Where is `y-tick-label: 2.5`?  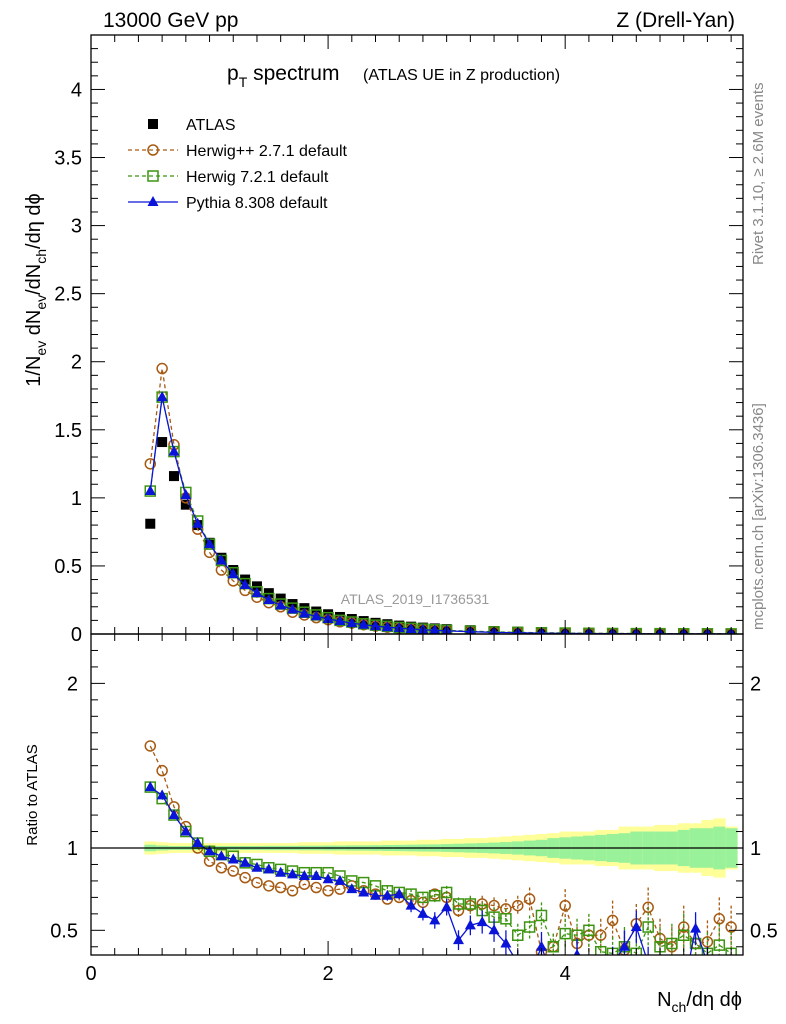 y-tick-label: 2.5 is located at coordinates (68, 295).